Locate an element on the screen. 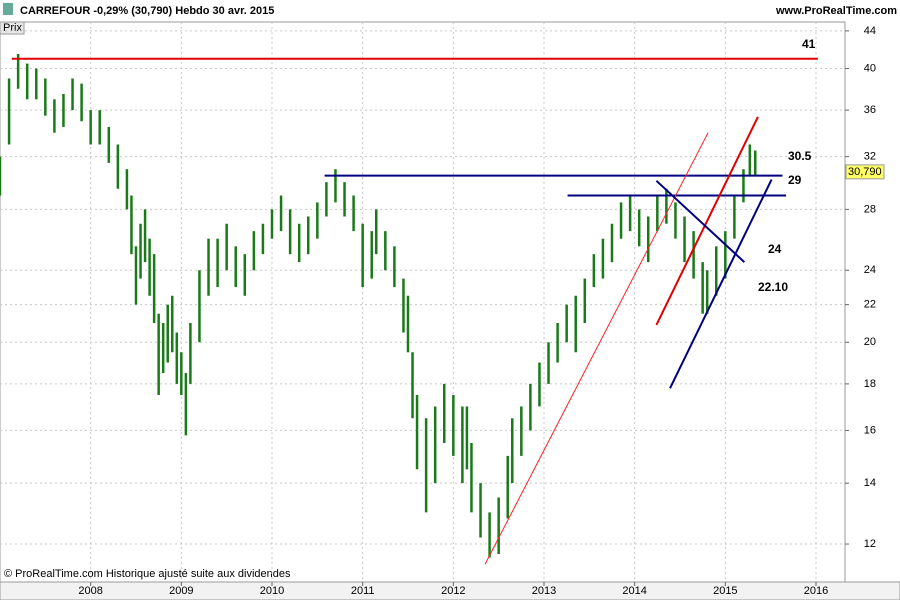 The height and width of the screenshot is (600, 900). x-tick-label: 2009 is located at coordinates (181, 591).